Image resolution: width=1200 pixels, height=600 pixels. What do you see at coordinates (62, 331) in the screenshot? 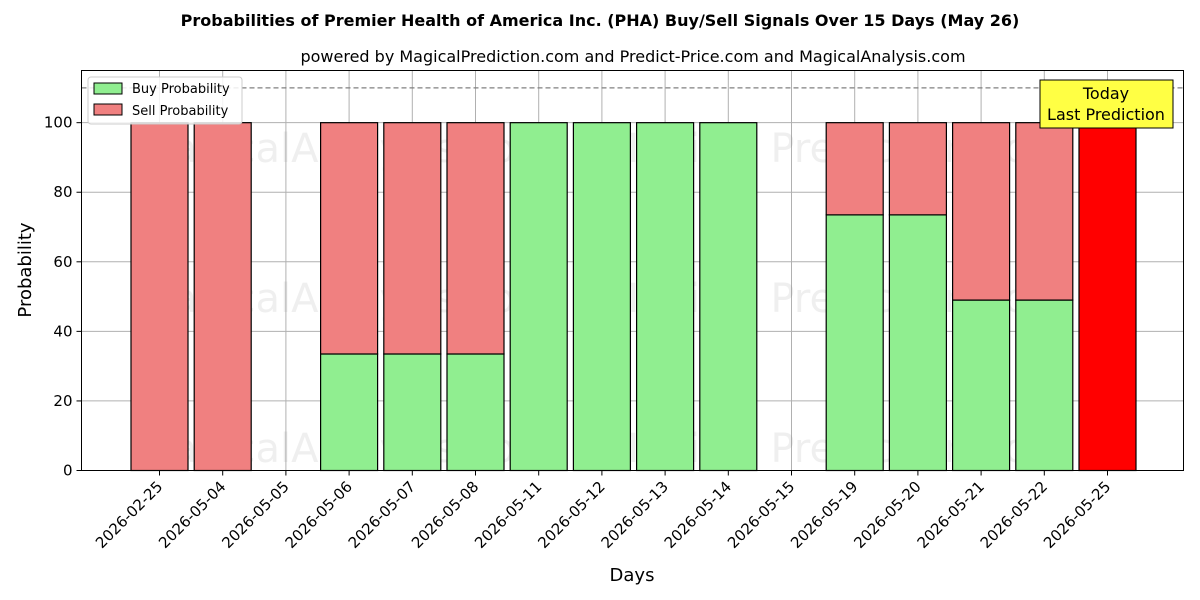
I see `y-tick-label: 40` at bounding box center [62, 331].